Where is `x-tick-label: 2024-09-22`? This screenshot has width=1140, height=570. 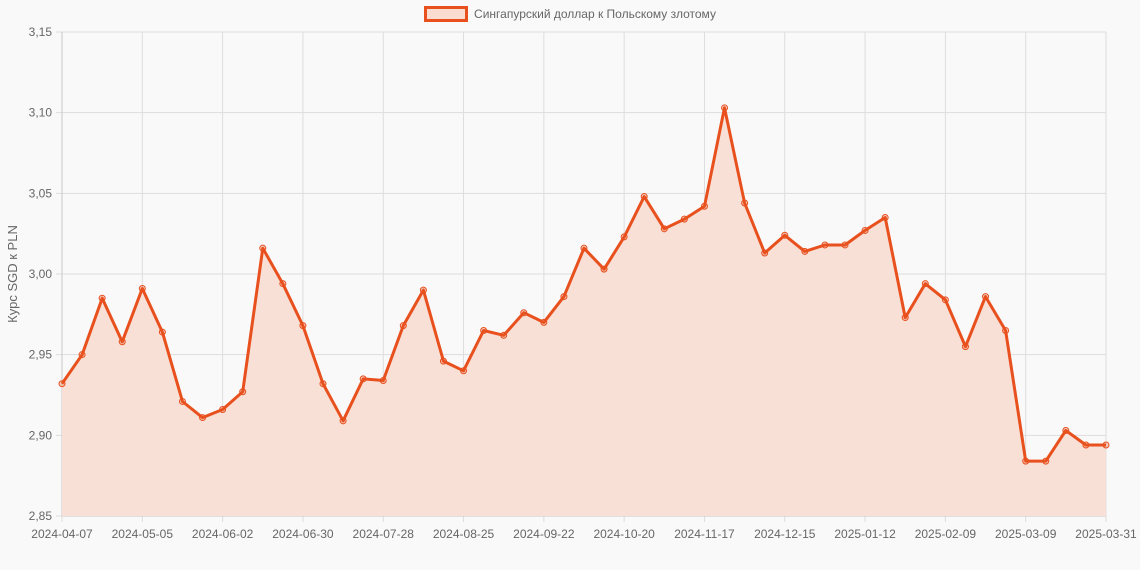 x-tick-label: 2024-09-22 is located at coordinates (544, 534).